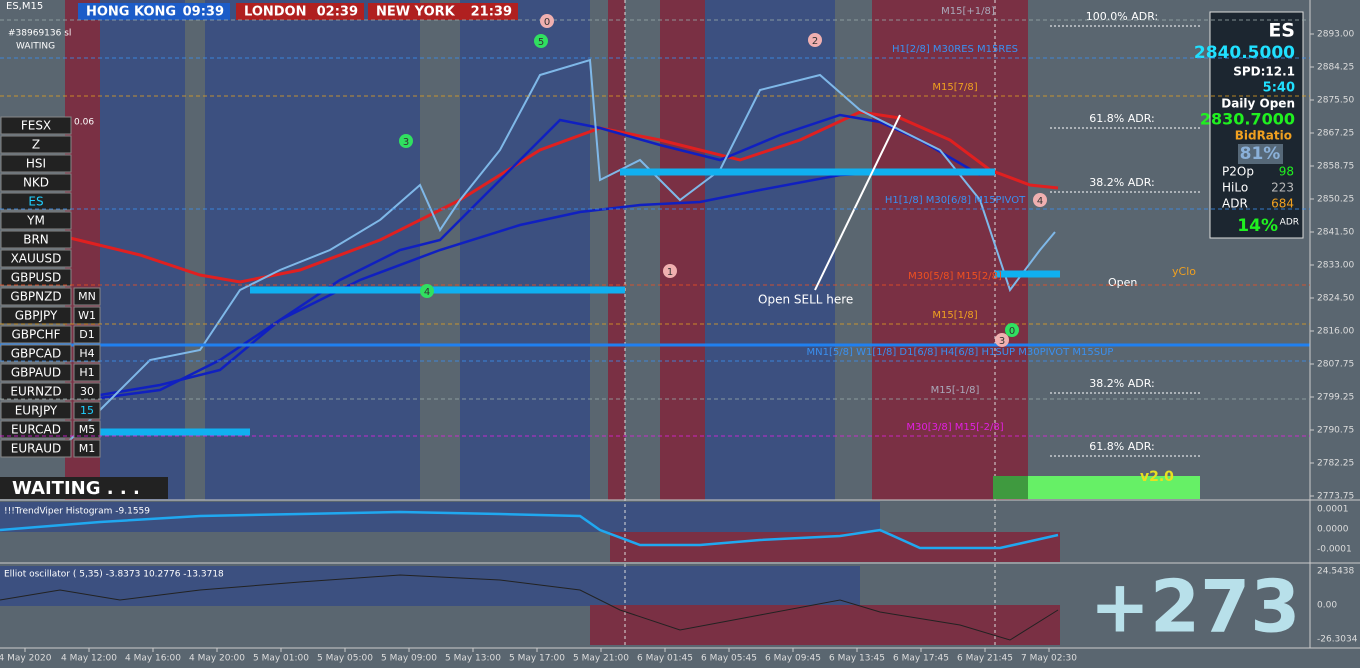  Describe the element at coordinates (153, 659) in the screenshot. I see `time-label: 4 May 16:00` at that location.